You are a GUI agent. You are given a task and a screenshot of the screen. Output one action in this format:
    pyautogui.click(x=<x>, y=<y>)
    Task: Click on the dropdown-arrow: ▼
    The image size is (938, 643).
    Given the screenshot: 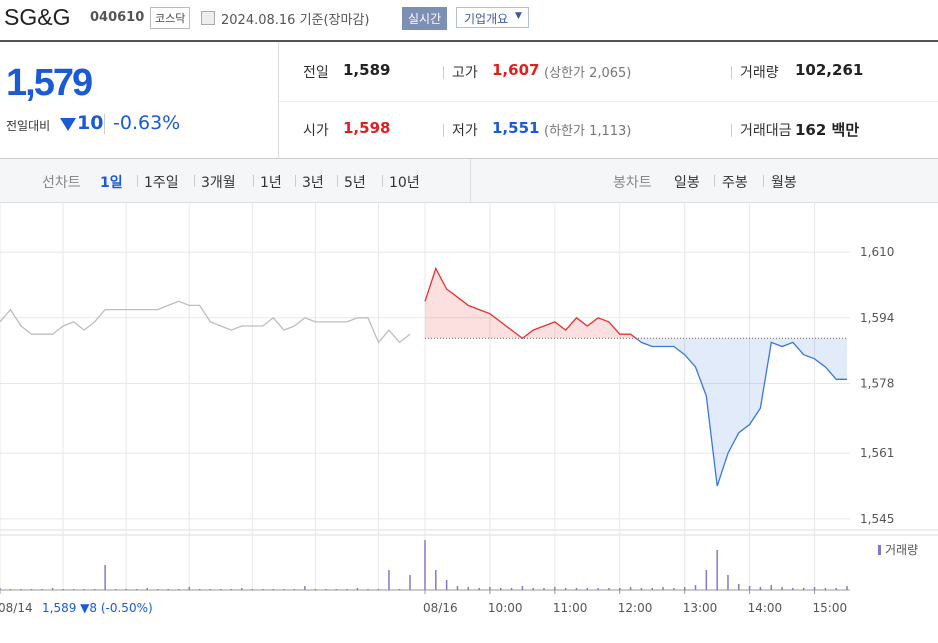 What is the action you would take?
    pyautogui.click(x=518, y=16)
    